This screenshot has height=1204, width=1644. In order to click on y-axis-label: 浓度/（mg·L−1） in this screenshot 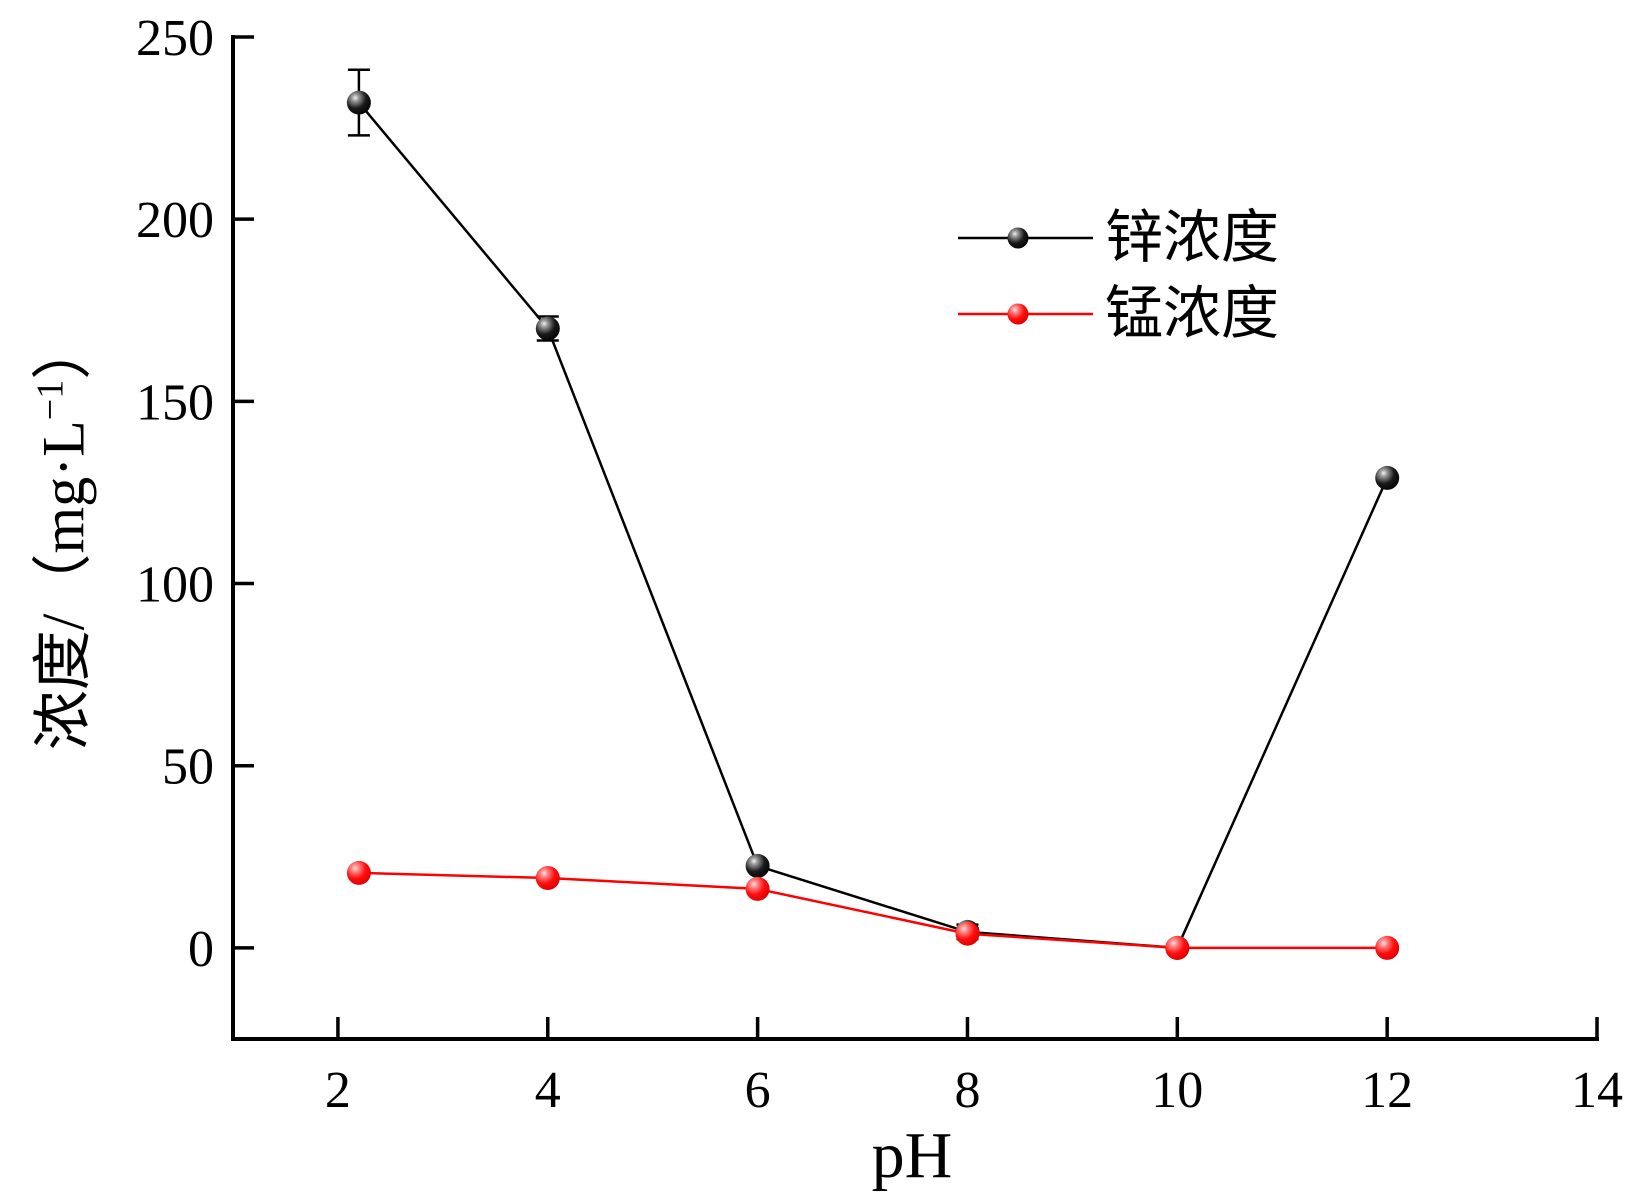, I will do `click(58, 535)`.